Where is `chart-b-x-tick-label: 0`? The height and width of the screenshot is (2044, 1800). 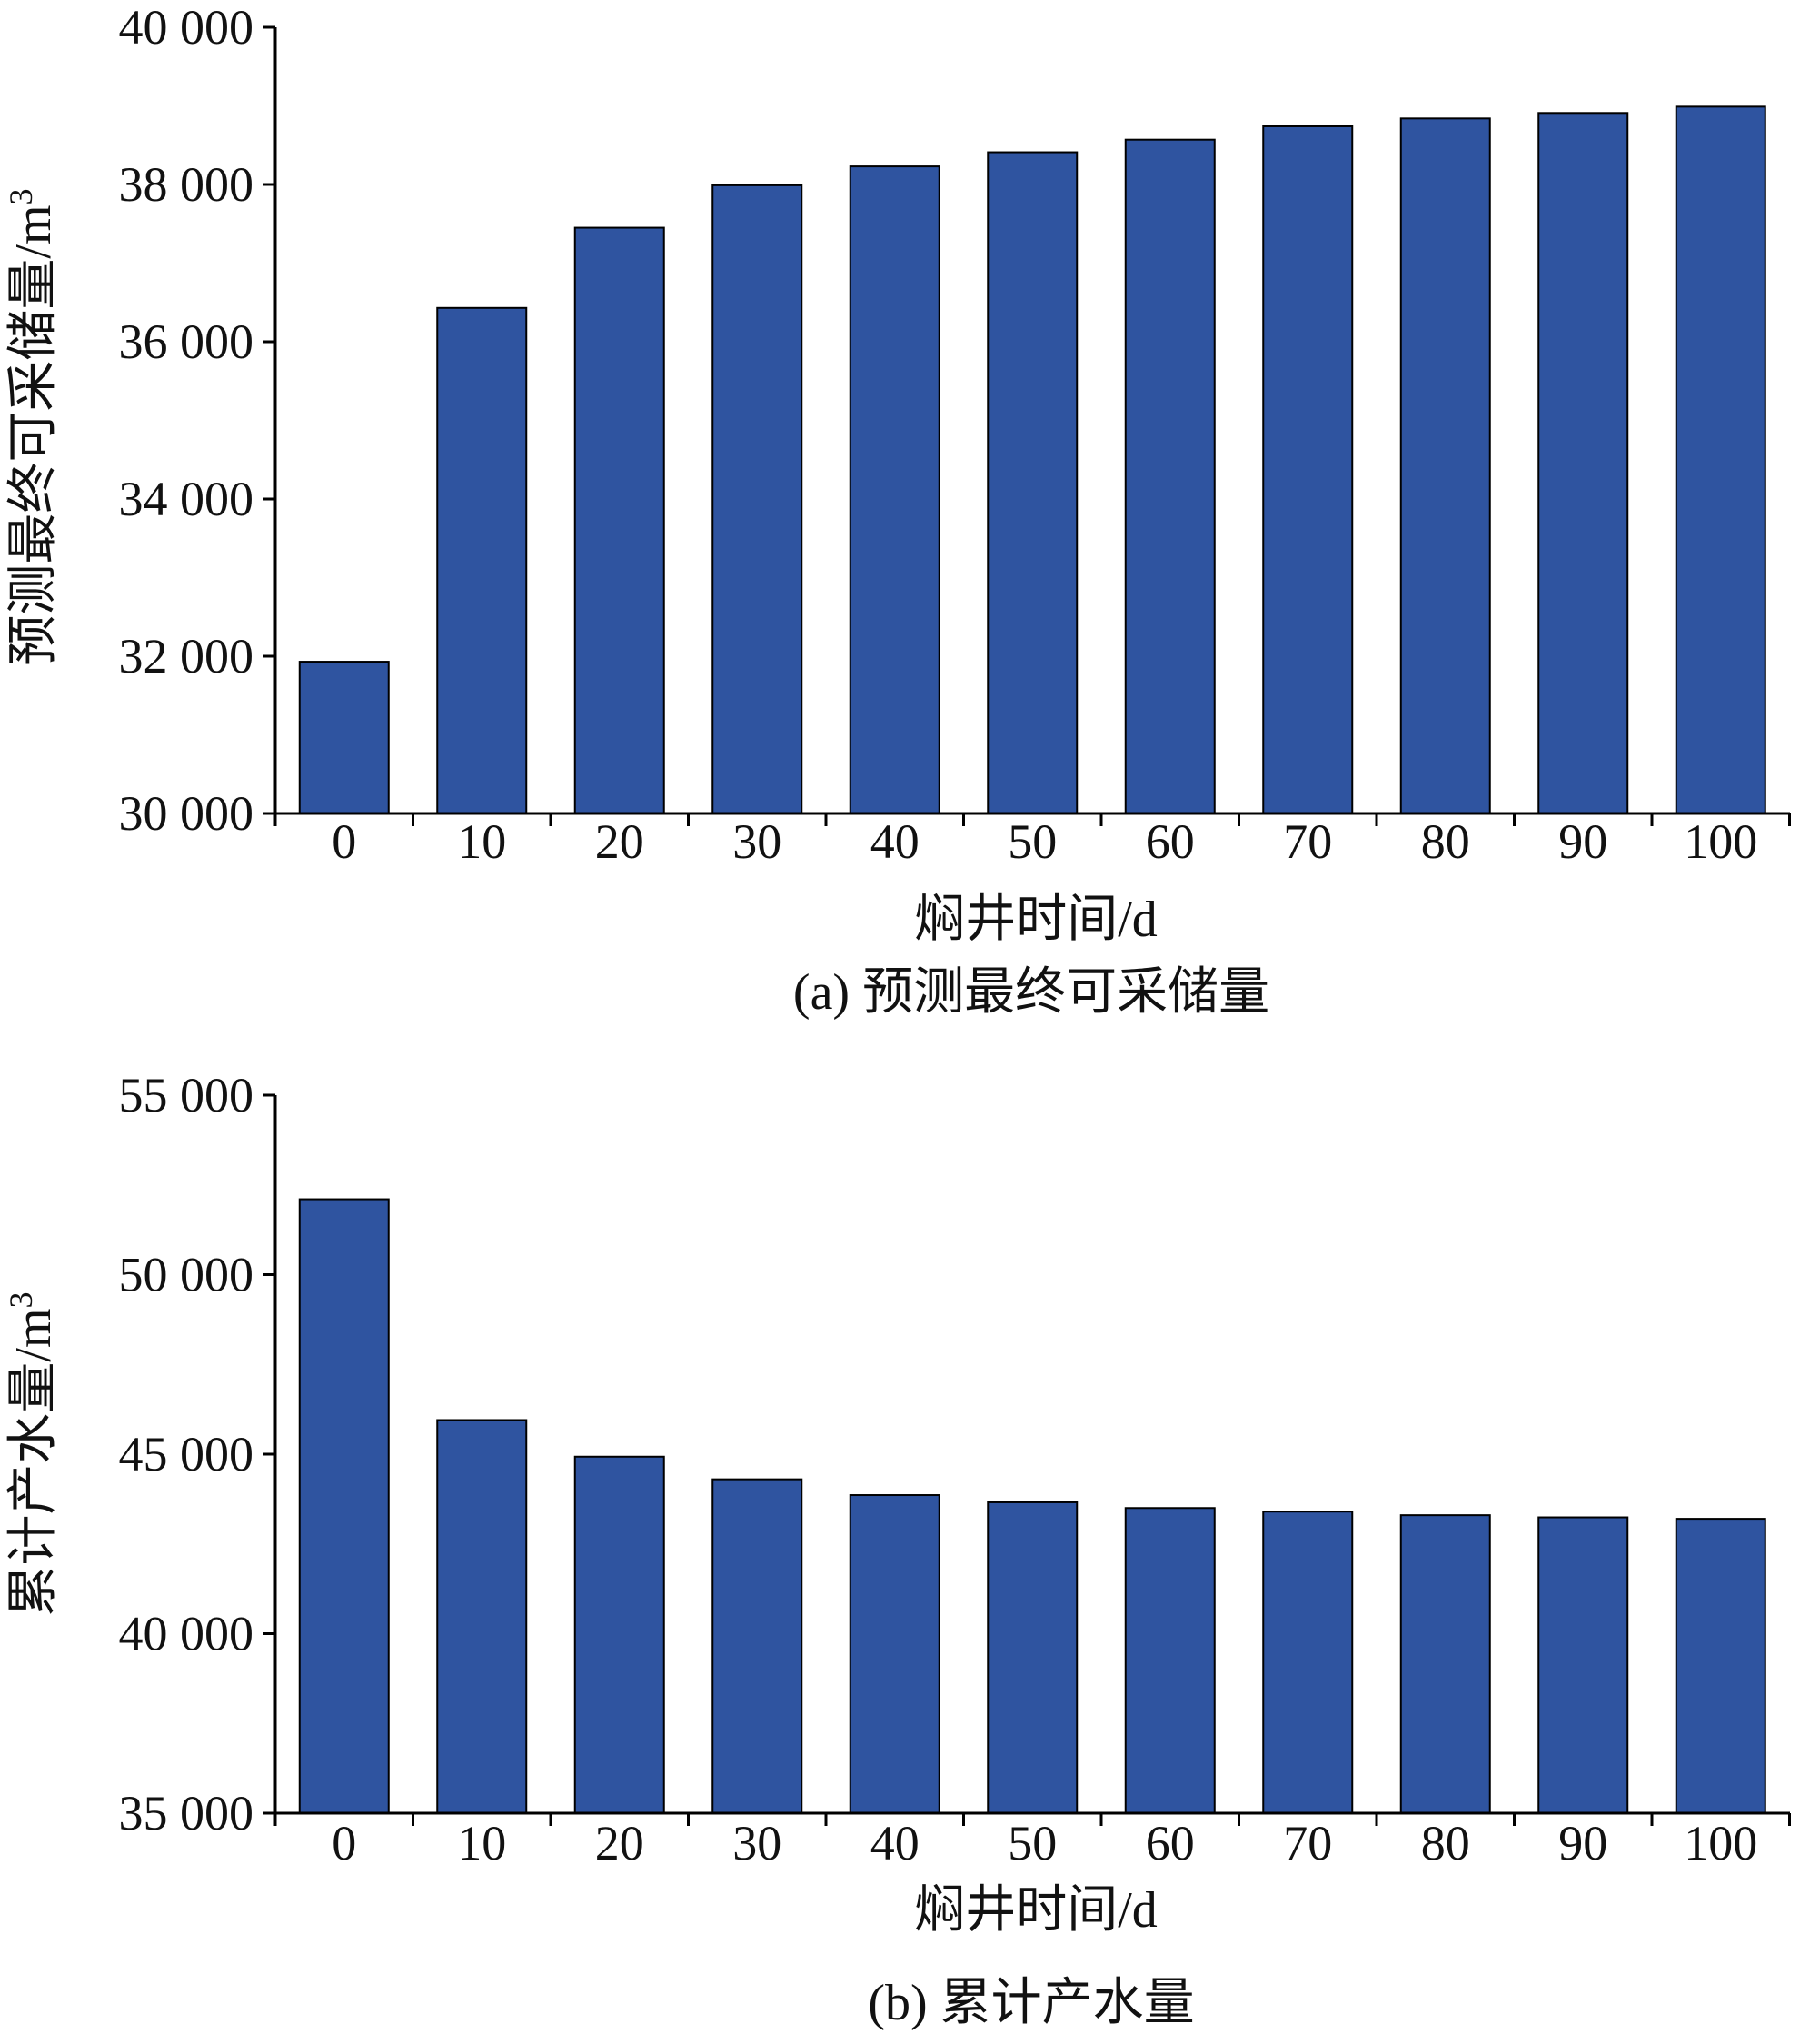
chart-b-x-tick-label: 0 is located at coordinates (344, 1843).